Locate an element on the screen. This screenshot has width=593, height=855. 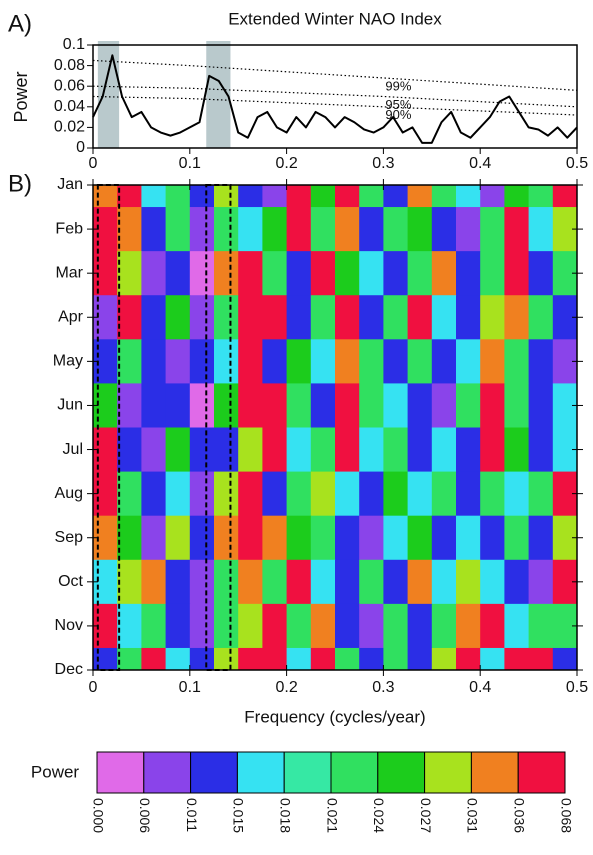
y-tick-label: Aug is located at coordinates (69, 493).